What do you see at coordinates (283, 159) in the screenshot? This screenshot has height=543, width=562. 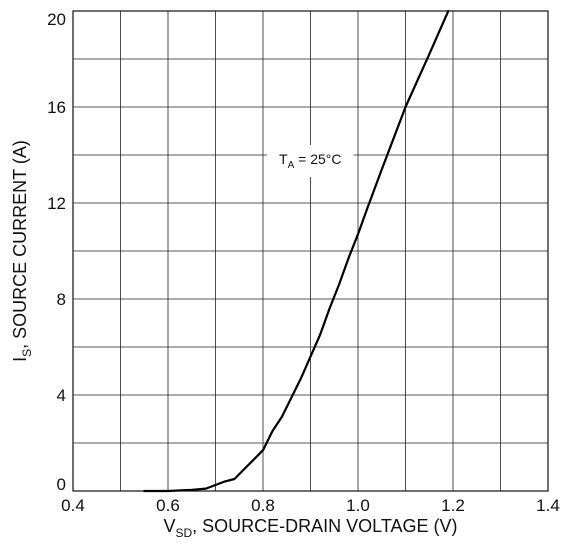 I see `annotation-main: T` at bounding box center [283, 159].